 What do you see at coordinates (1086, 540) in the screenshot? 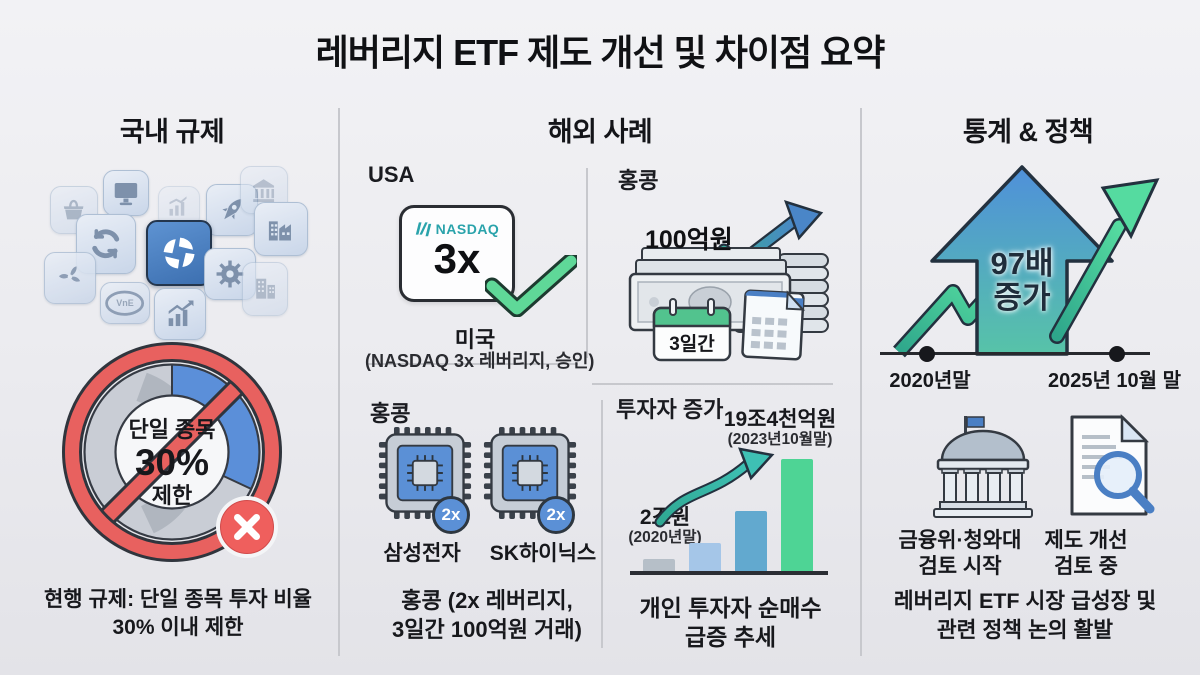
I see `policy2-caption-line1: 제도 개선` at bounding box center [1086, 540].